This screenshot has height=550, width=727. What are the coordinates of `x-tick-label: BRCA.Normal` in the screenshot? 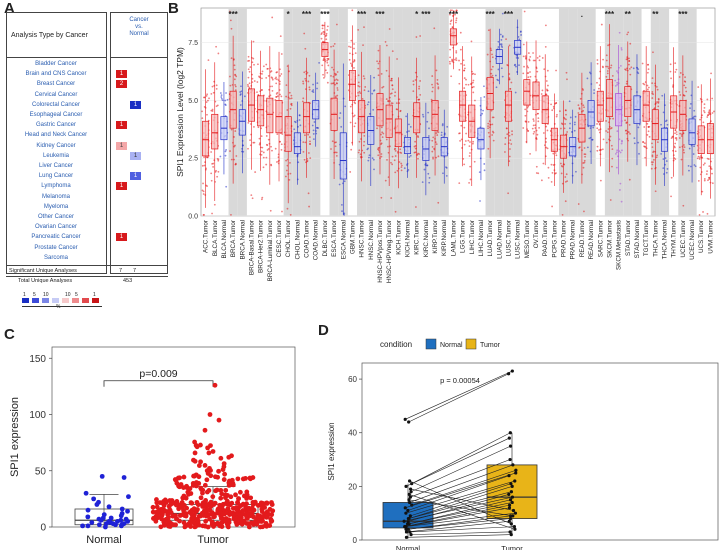 It's located at (242, 240).